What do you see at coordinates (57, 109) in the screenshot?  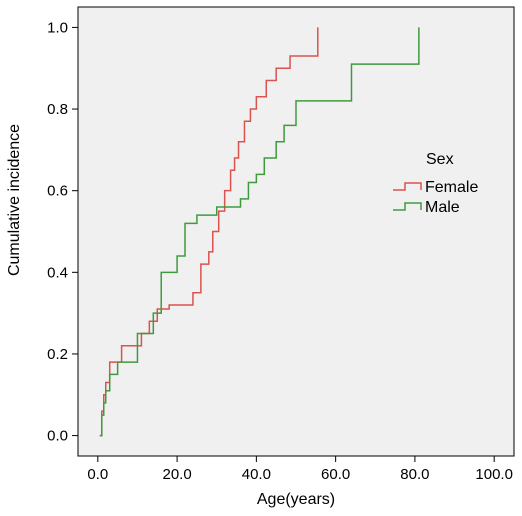 I see `y-tick-label: 0.8` at bounding box center [57, 109].